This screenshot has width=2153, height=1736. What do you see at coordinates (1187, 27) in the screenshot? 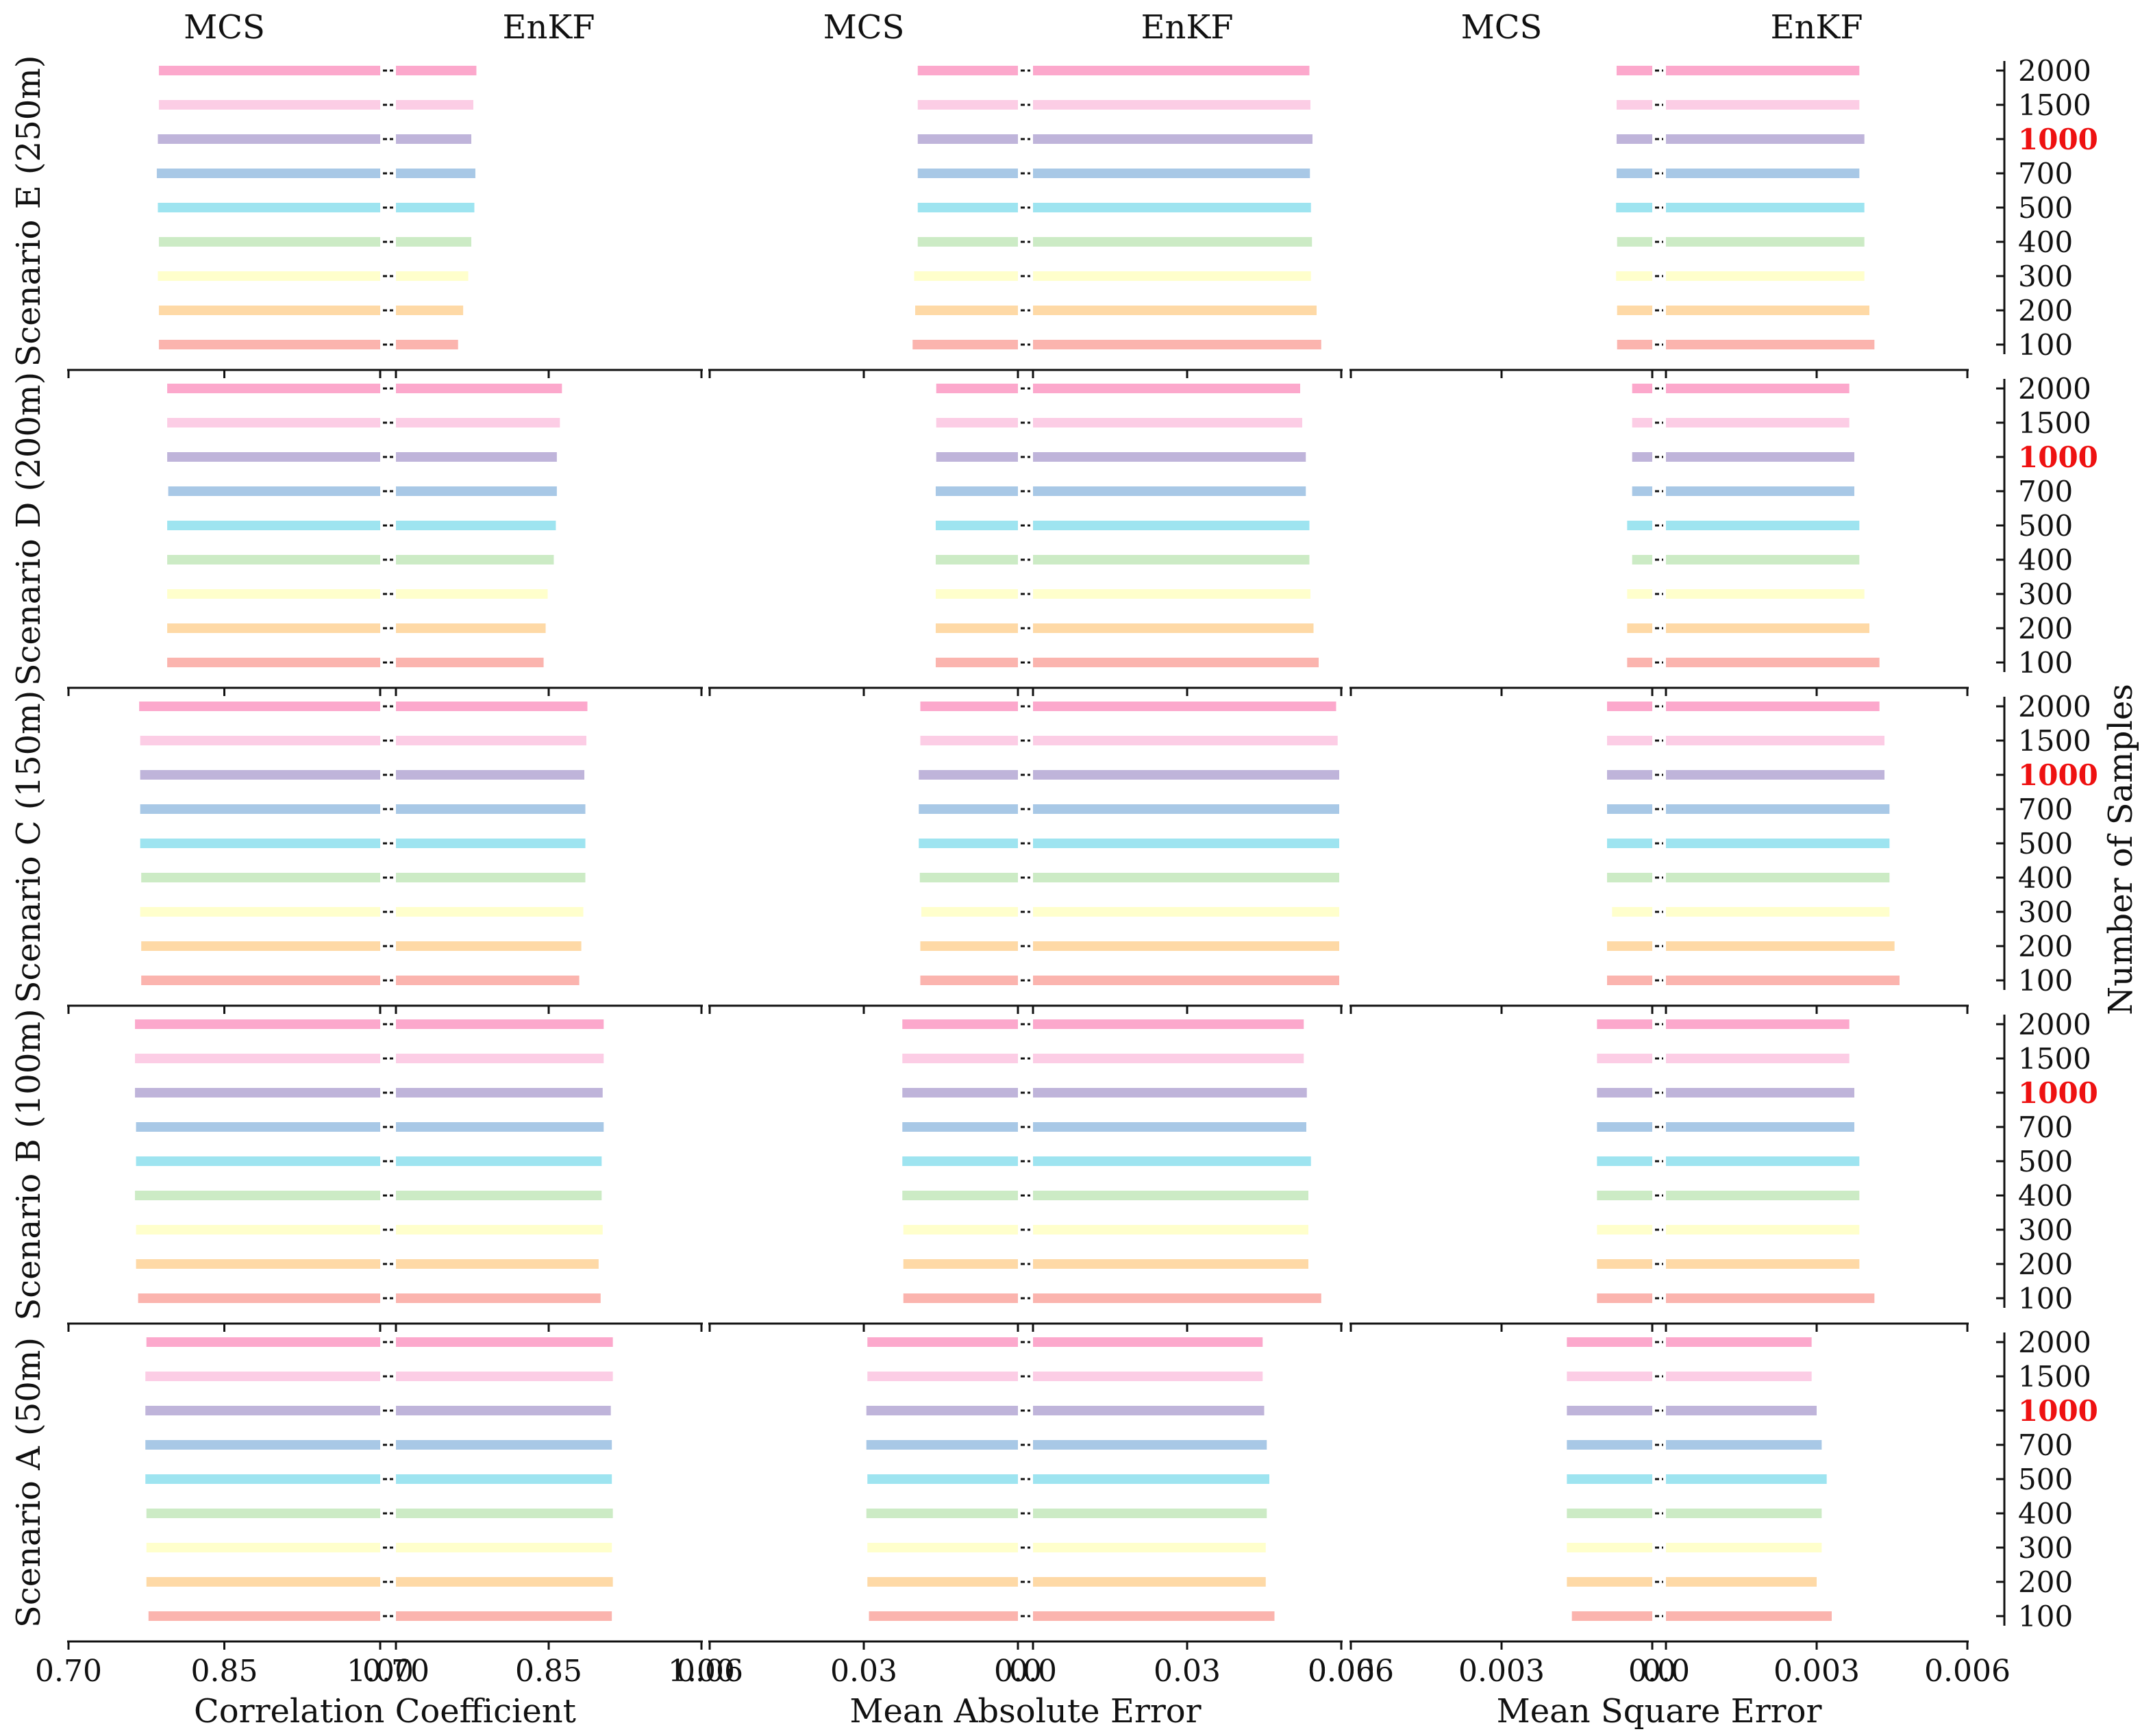
I see `header-enkf-1: EnKF` at bounding box center [1187, 27].